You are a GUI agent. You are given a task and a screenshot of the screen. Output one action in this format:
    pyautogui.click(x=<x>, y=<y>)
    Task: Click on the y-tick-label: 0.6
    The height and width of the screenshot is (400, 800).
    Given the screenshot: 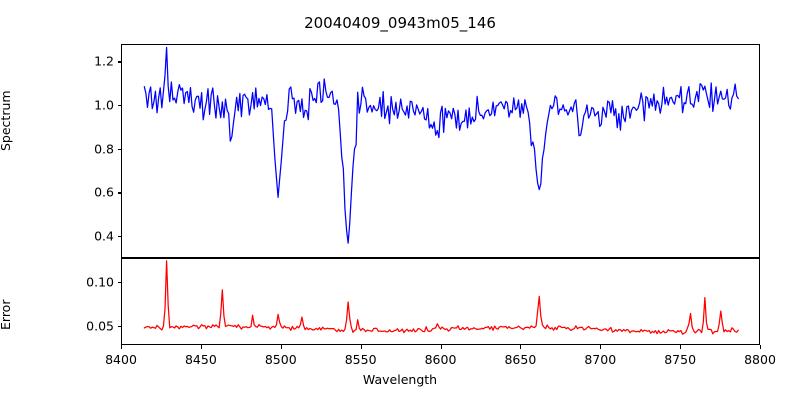 What is the action you would take?
    pyautogui.click(x=104, y=192)
    